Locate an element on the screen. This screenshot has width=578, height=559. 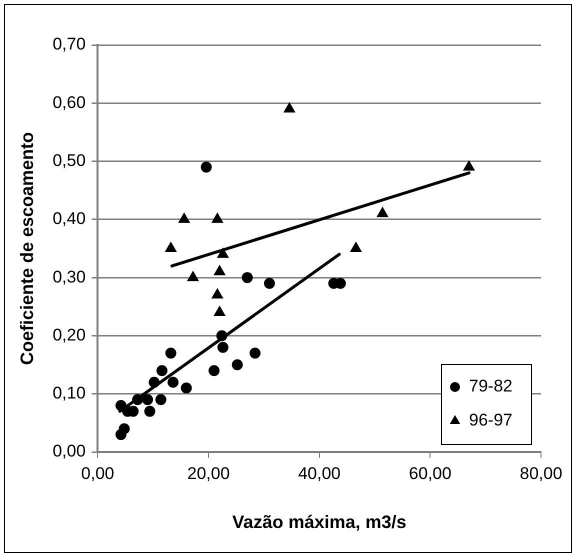
y-tick-label: 0,40 is located at coordinates (69, 218).